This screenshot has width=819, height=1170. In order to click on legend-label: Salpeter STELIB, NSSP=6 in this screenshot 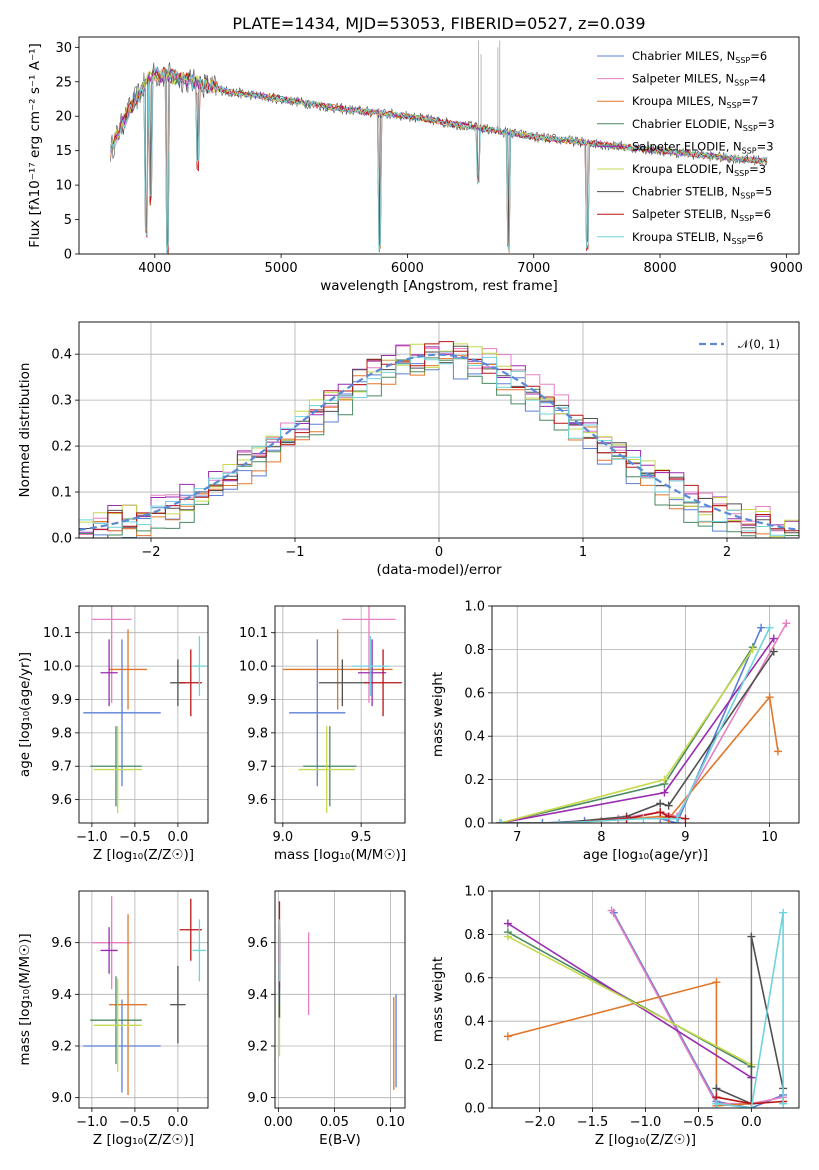, I will do `click(701, 215)`.